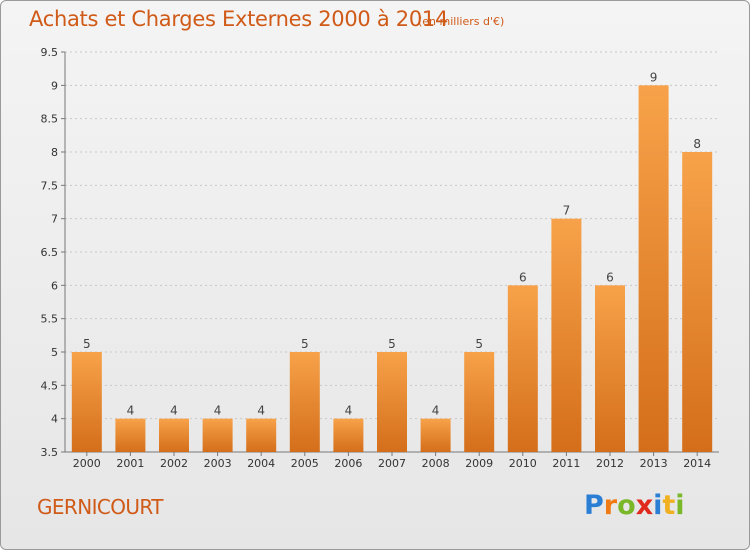  Describe the element at coordinates (610, 368) in the screenshot. I see `bar-2012` at that location.